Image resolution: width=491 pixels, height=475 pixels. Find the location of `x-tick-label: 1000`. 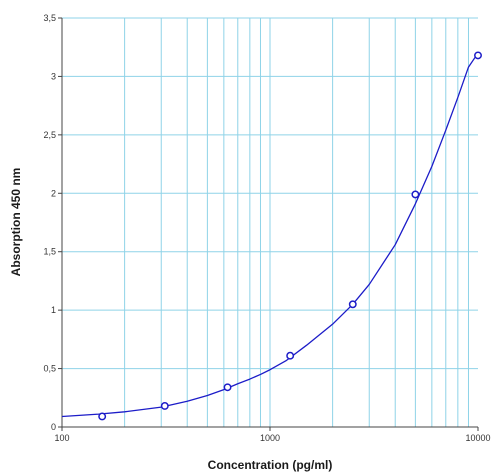

x-tick-label: 1000 is located at coordinates (270, 438).